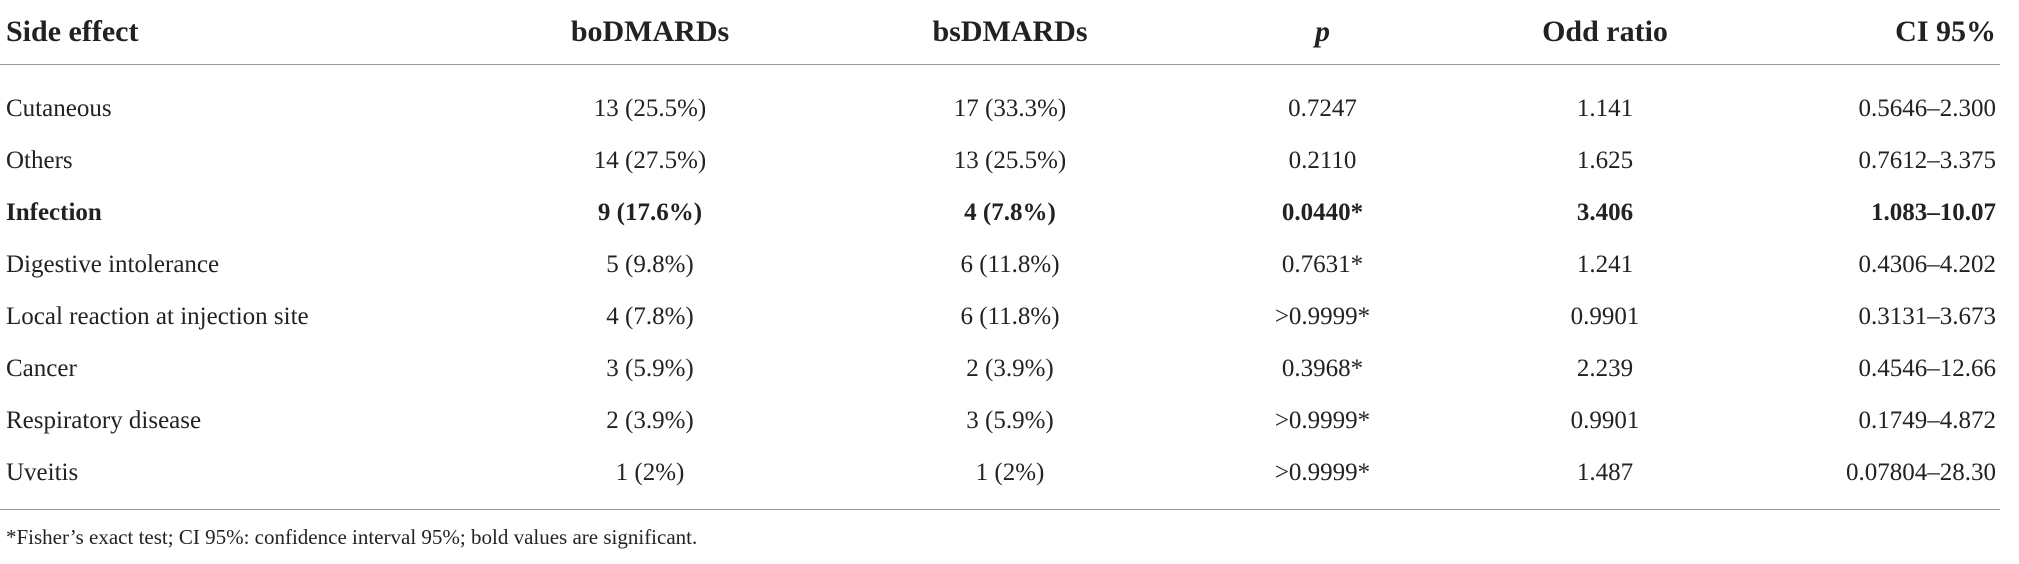 The width and height of the screenshot is (2019, 564). Describe the element at coordinates (1322, 160) in the screenshot. I see `cell-p-value: 0.2110` at that location.